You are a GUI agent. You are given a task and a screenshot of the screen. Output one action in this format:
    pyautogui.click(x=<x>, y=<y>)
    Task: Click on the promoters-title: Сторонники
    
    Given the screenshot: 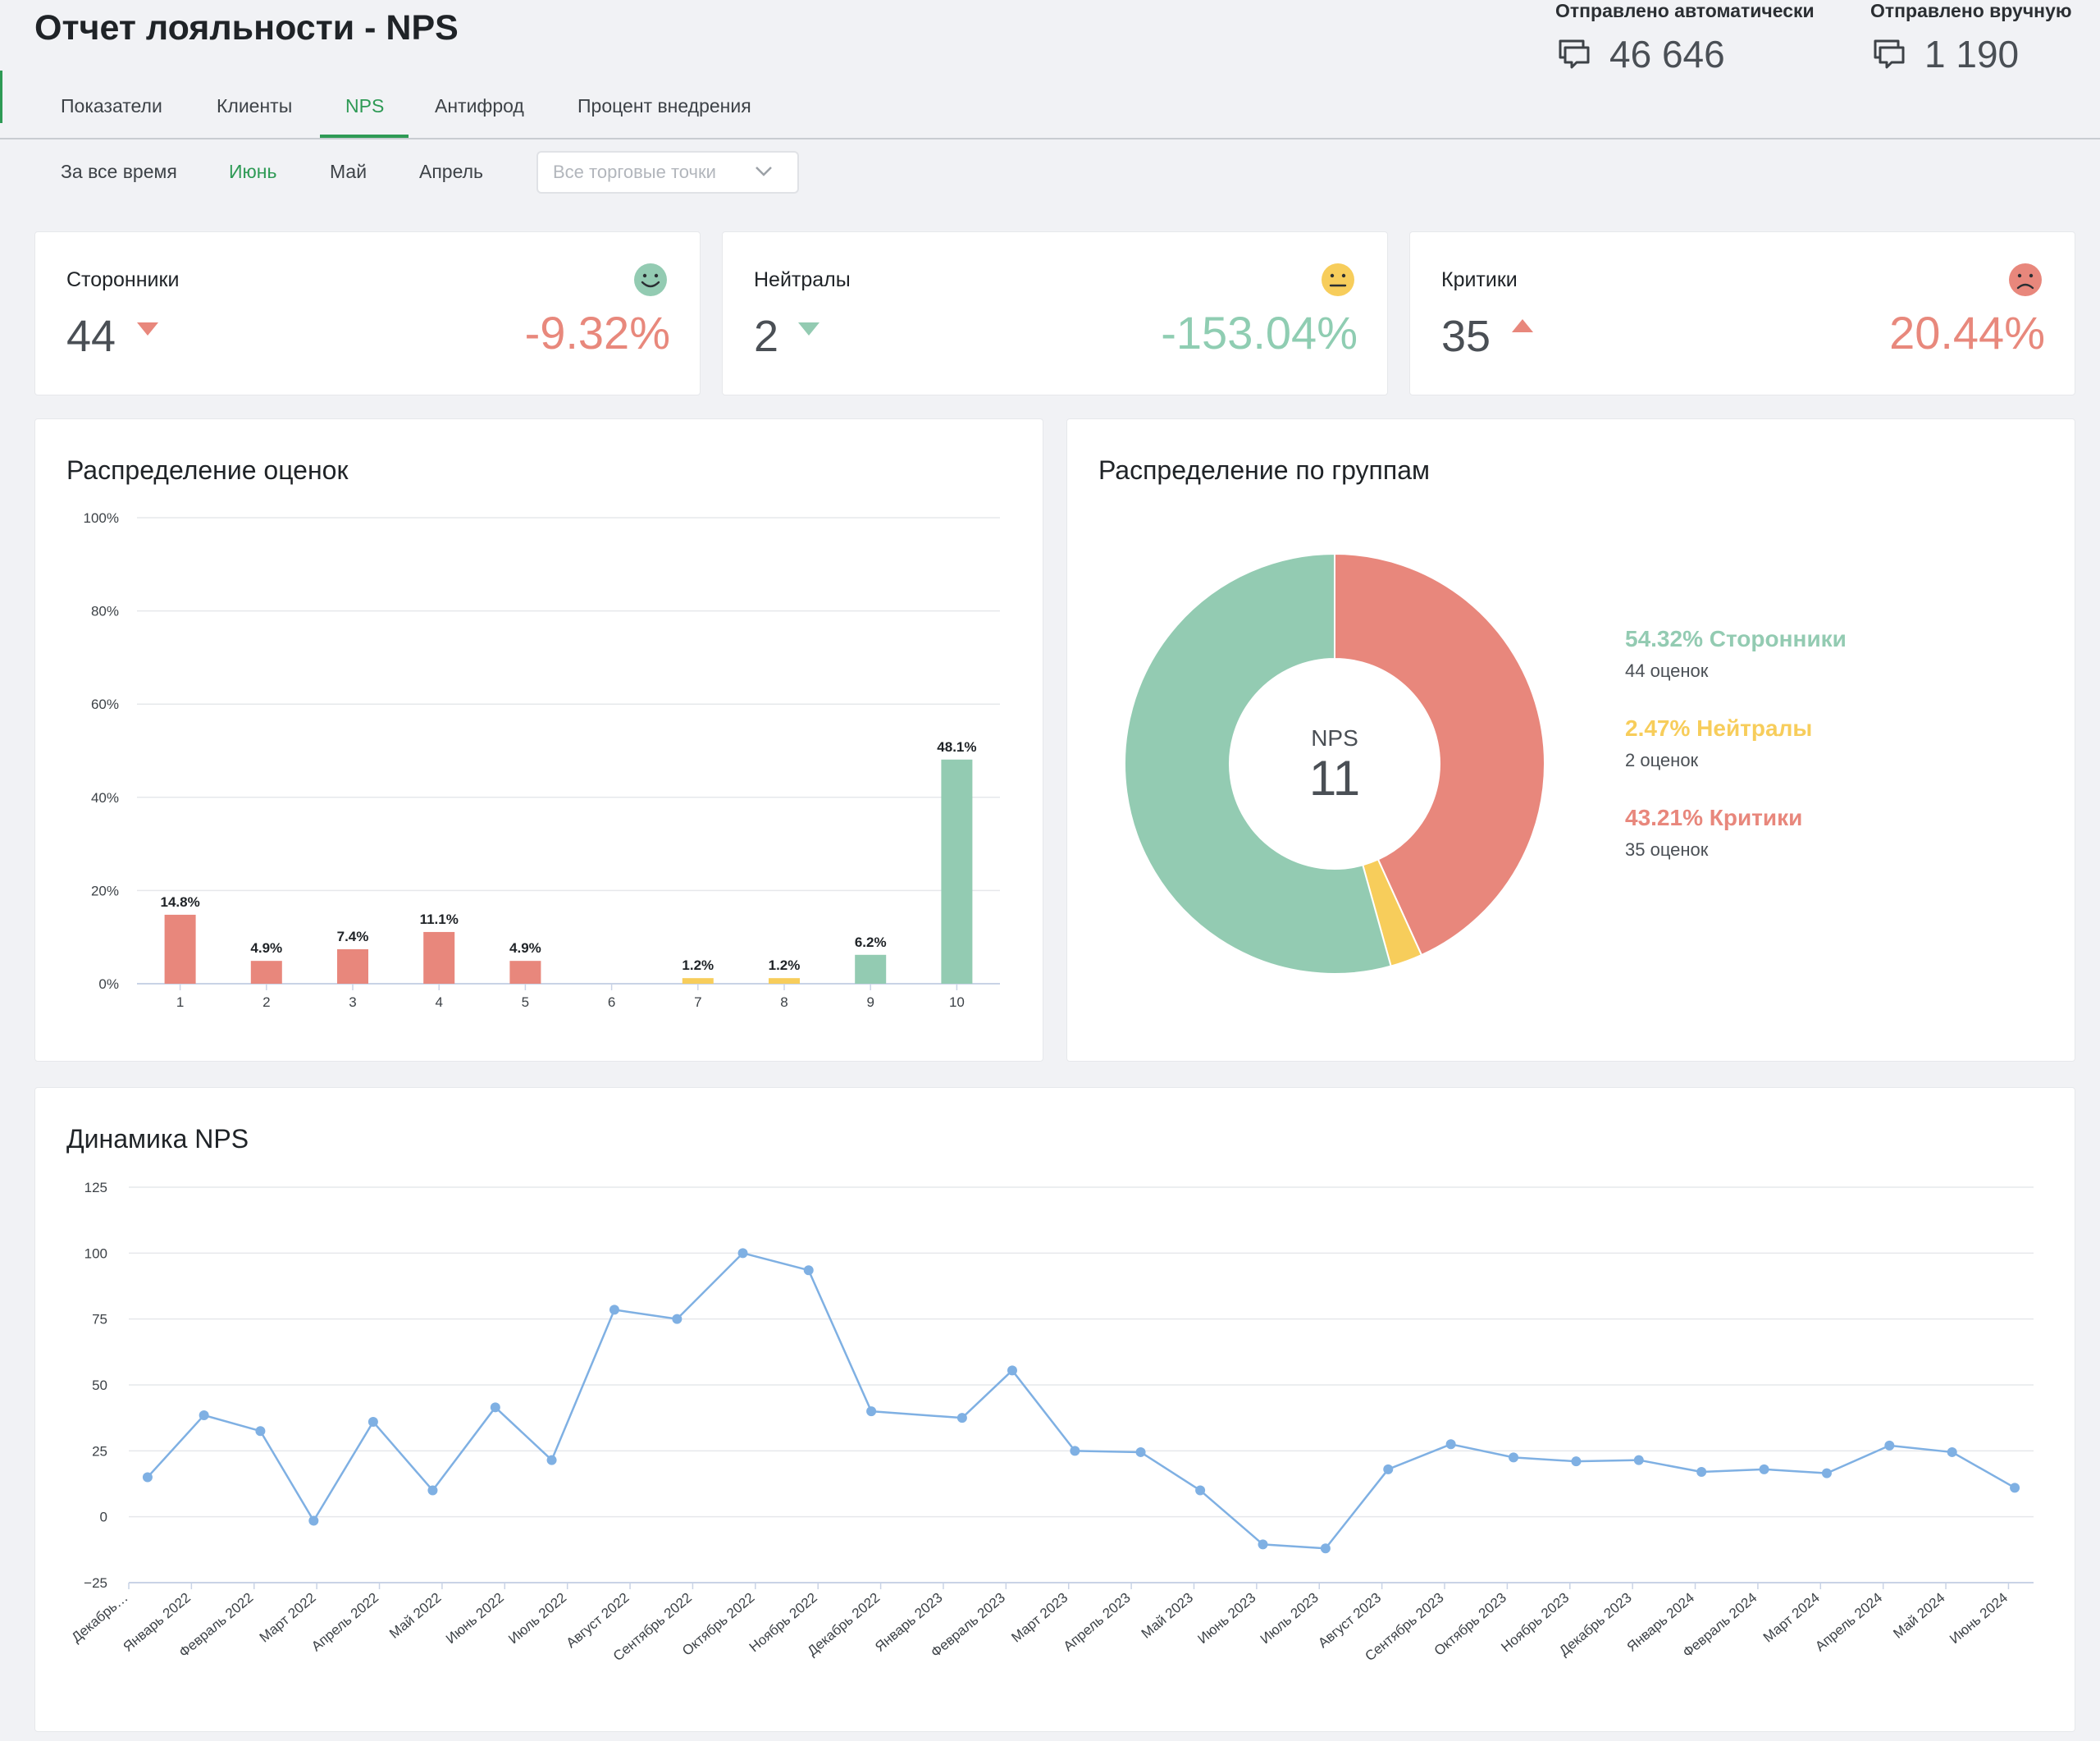 What is the action you would take?
    pyautogui.click(x=123, y=279)
    